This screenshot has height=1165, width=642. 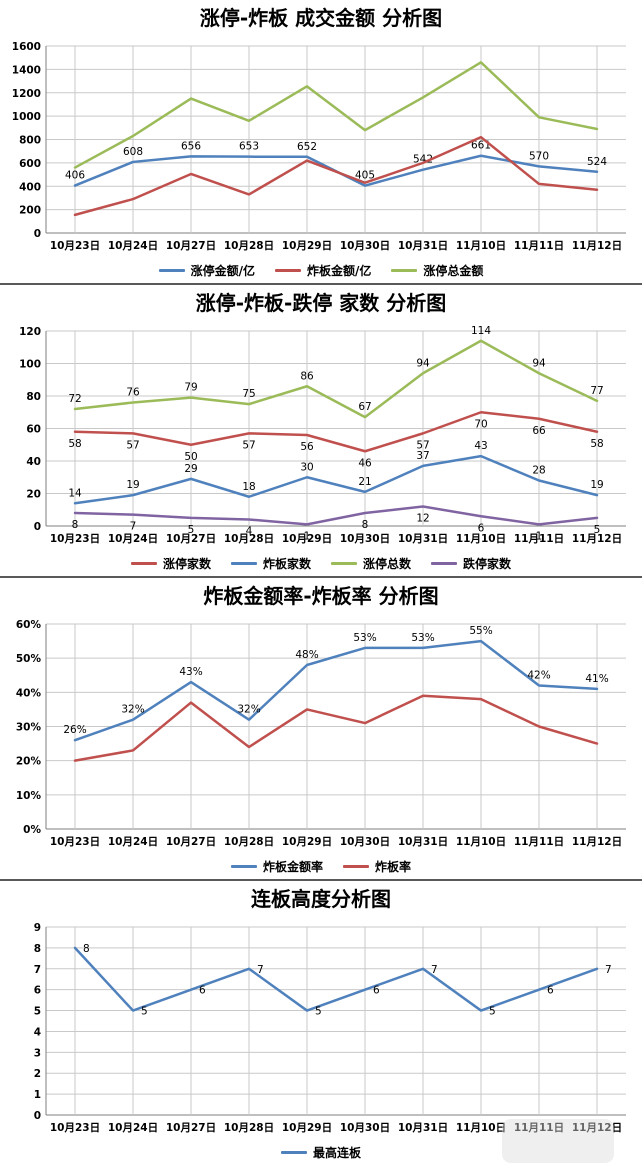 What do you see at coordinates (596, 679) in the screenshot?
I see `data-label: 41%` at bounding box center [596, 679].